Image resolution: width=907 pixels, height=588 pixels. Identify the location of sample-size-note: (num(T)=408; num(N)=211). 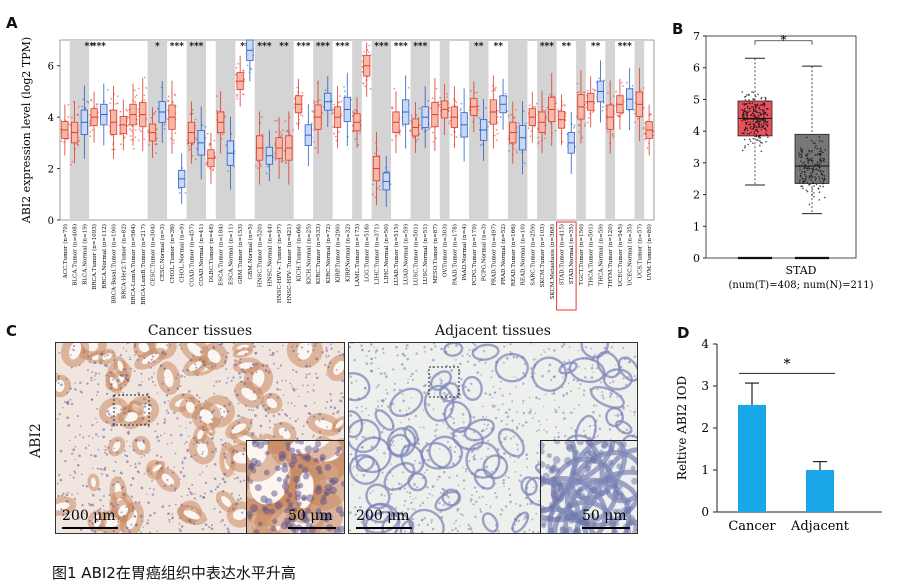
(800, 285).